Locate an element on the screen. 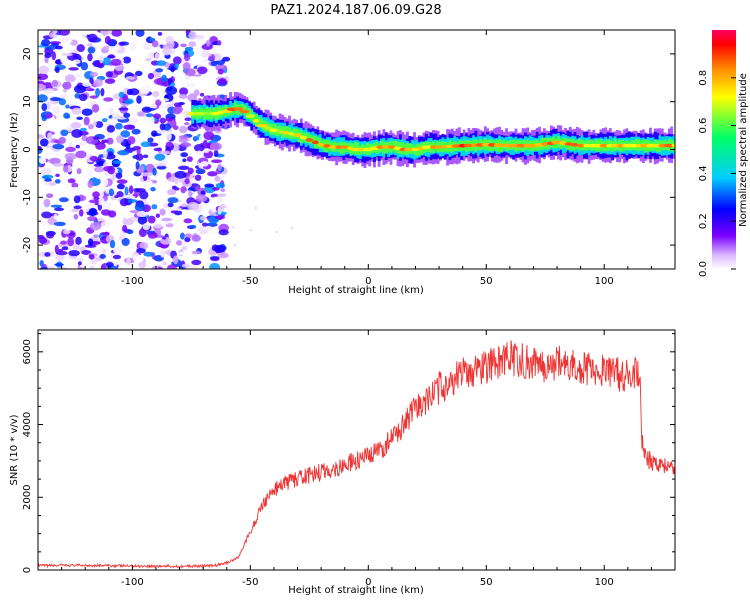 The height and width of the screenshot is (600, 750). snr-y-tick-label: 2000 is located at coordinates (27, 497).